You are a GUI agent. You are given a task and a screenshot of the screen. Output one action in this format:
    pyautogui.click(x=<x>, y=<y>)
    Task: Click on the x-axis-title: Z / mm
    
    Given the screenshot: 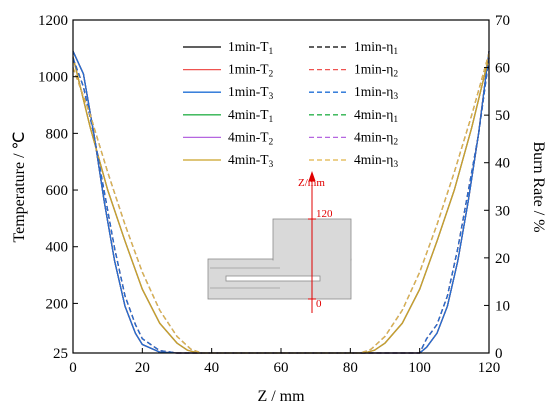 What is the action you would take?
    pyautogui.click(x=281, y=396)
    